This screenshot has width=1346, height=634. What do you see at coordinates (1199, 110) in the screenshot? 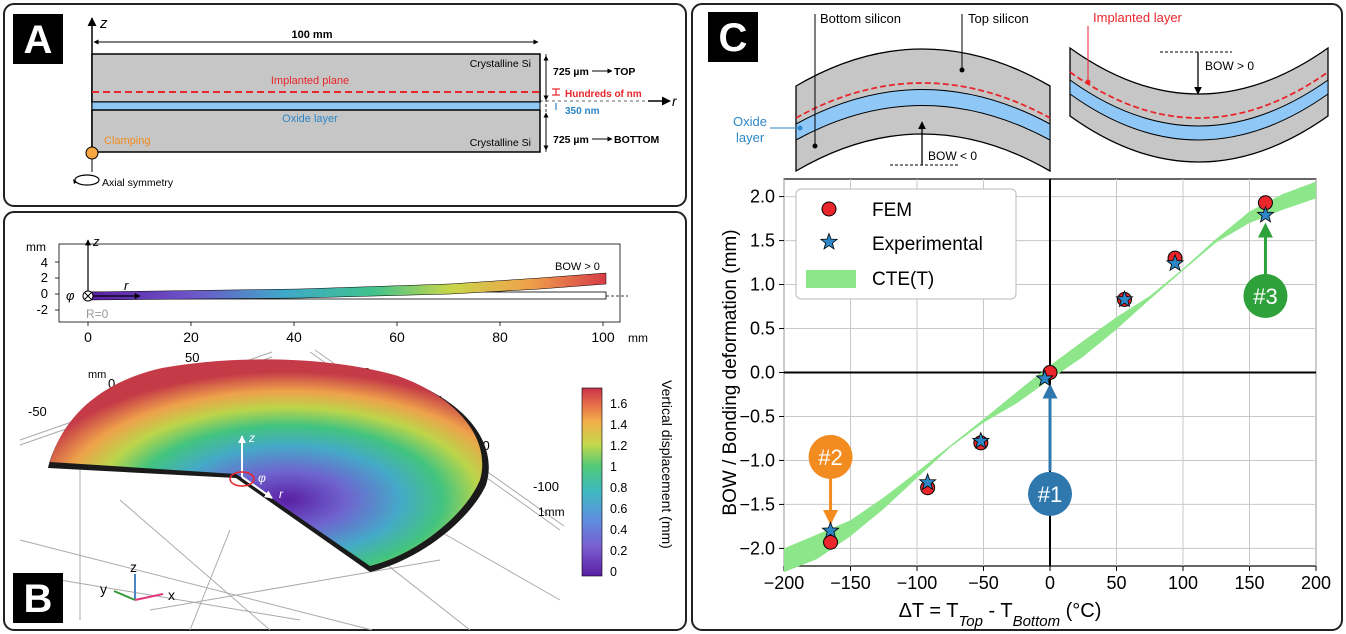
I see `schematic-right-oxide` at bounding box center [1199, 110].